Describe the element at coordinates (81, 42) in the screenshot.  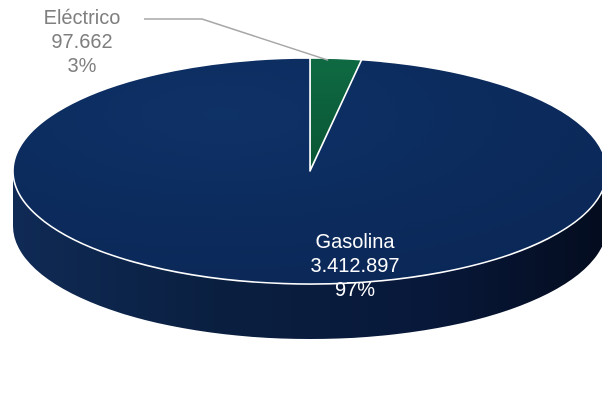
I see `data-label-value-label: 97.662` at that location.